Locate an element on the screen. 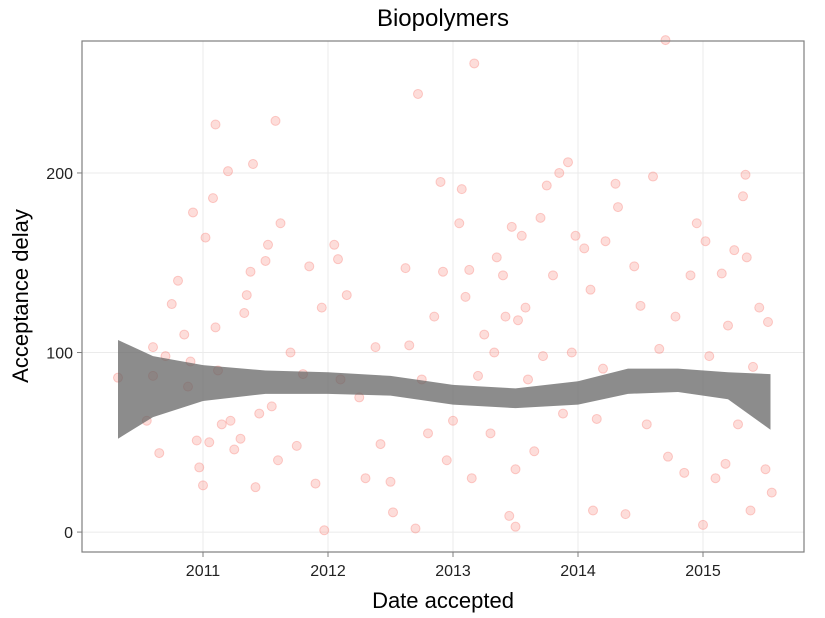 The width and height of the screenshot is (825, 618). x-tick-label: 2011 is located at coordinates (203, 571).